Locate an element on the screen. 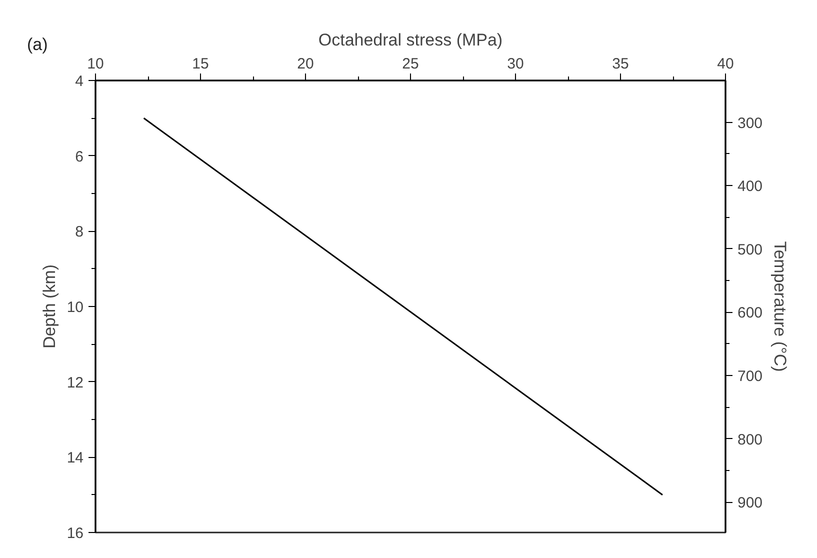 The width and height of the screenshot is (817, 558). x-tick-label: 30 is located at coordinates (515, 64).